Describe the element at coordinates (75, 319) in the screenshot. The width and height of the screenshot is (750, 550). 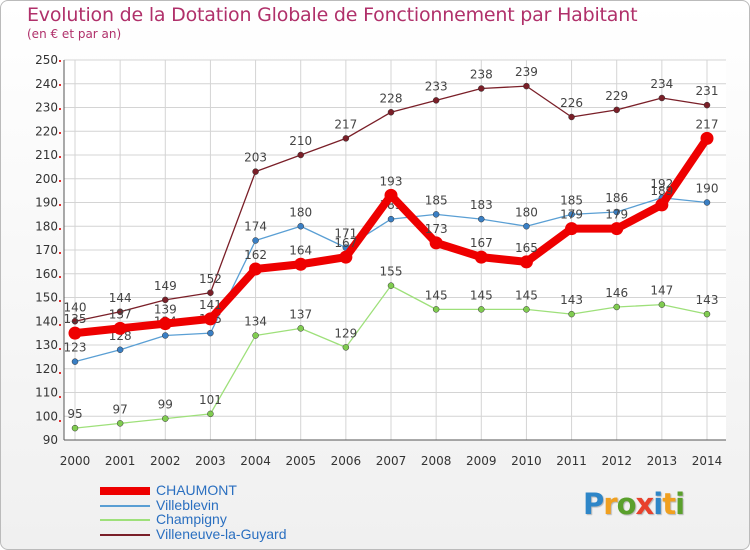
I see `data-label-chaumont: 135` at that location.